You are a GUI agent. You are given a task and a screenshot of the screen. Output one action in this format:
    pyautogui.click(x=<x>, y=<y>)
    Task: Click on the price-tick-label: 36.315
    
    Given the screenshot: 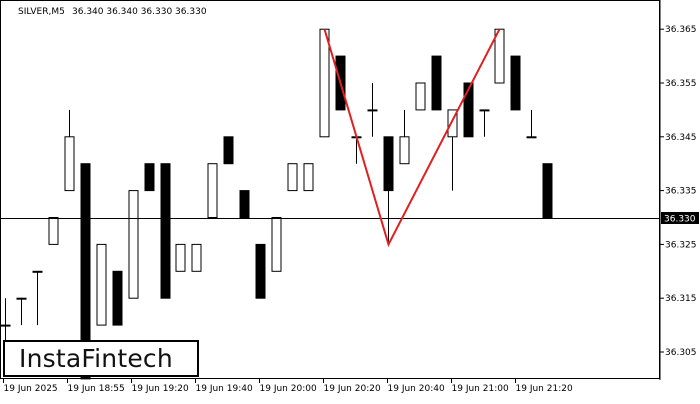 What is the action you would take?
    pyautogui.click(x=681, y=299)
    